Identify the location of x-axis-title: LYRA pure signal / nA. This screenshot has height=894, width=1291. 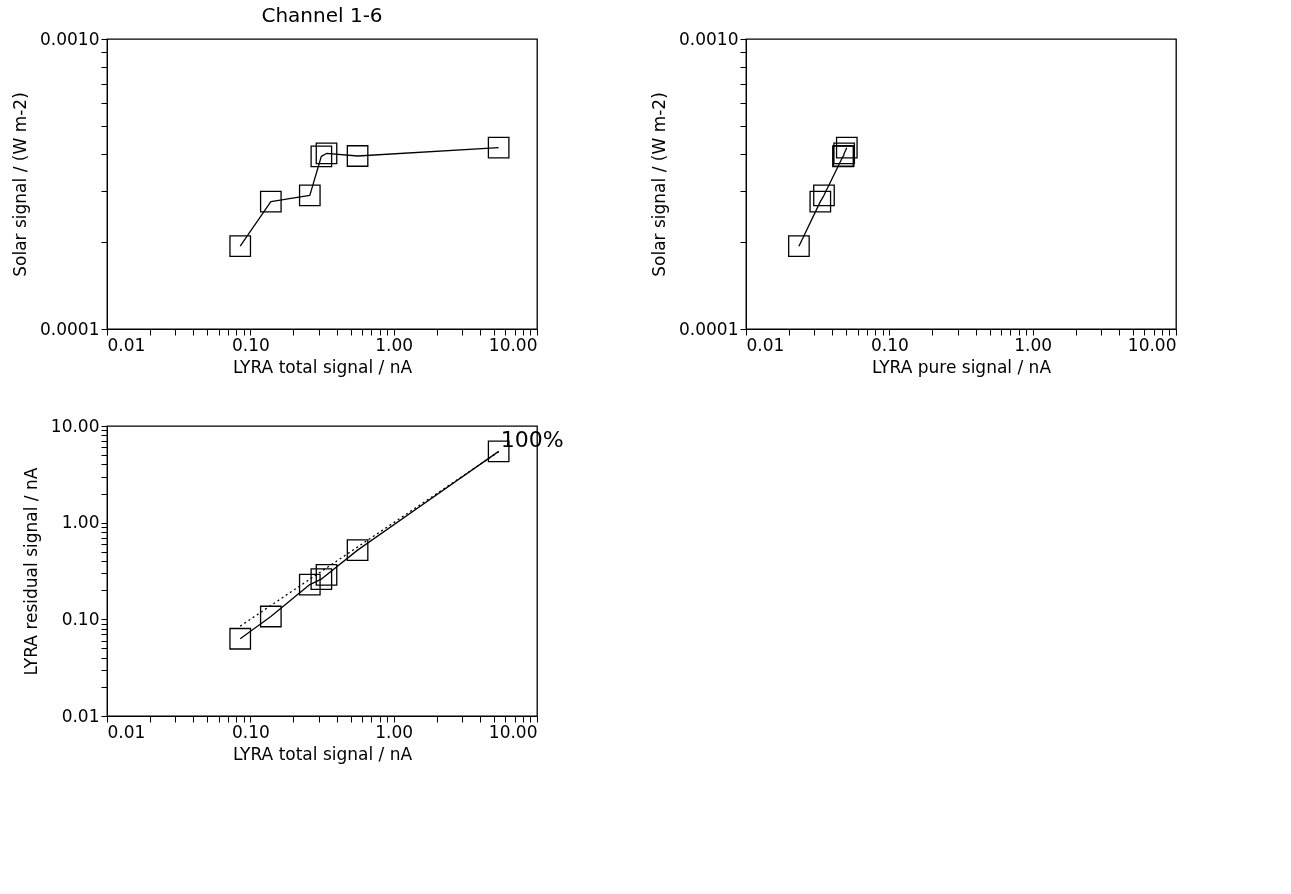
(961, 366).